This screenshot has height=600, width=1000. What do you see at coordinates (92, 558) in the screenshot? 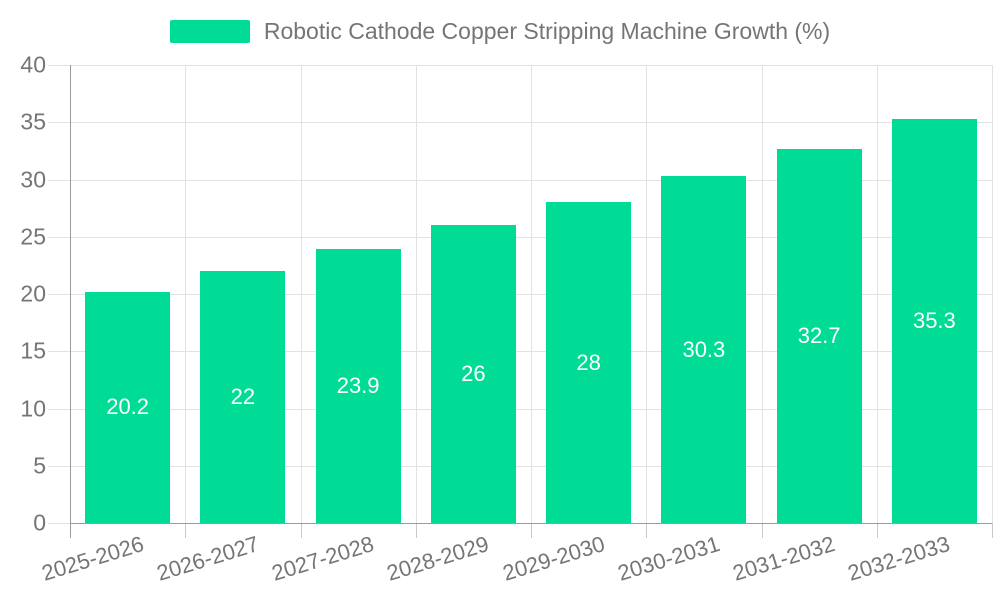
I see `x-tick-label: 2025-2026` at bounding box center [92, 558].